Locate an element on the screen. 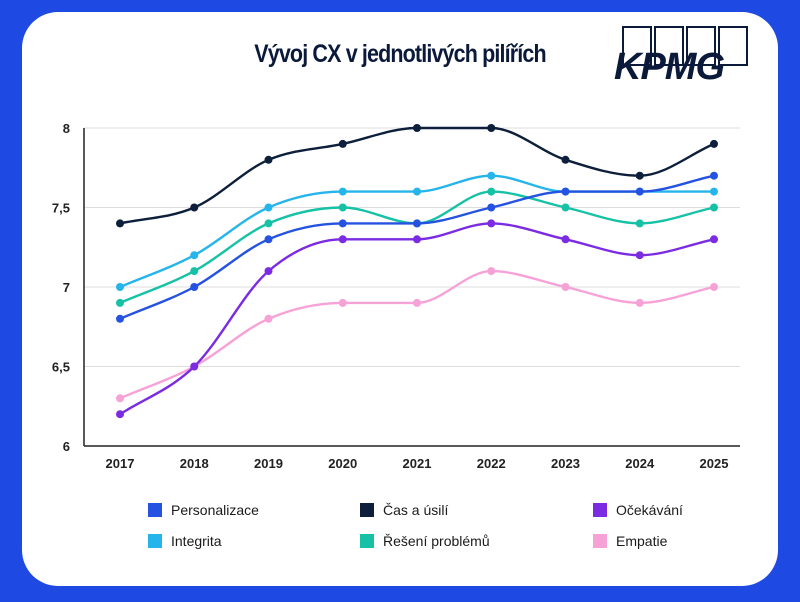 The image size is (800, 602). legend-item: Empatie is located at coordinates (630, 541).